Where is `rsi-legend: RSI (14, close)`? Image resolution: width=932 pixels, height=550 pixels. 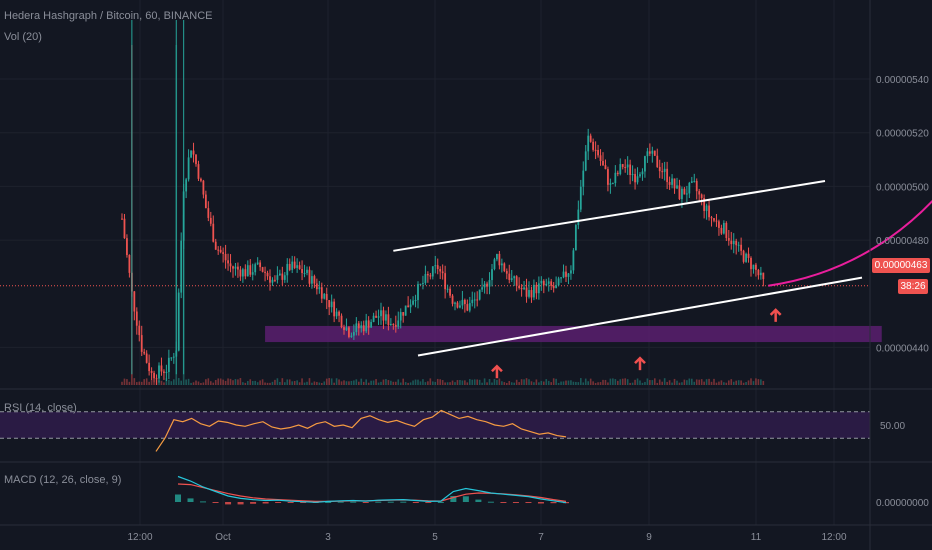
rsi-legend: RSI (14, close) is located at coordinates (40, 408).